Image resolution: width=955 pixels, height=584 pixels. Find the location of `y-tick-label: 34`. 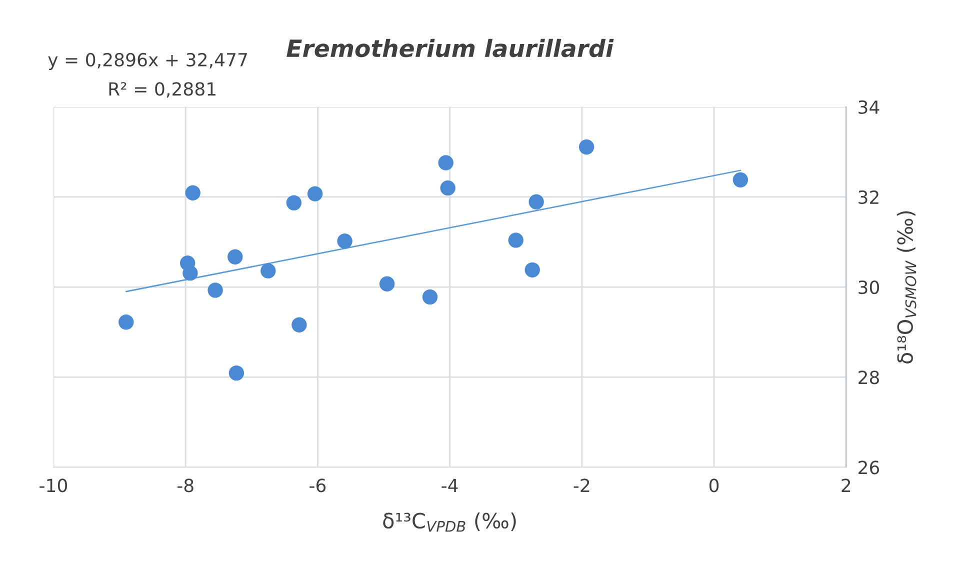

y-tick-label: 34 is located at coordinates (869, 107).